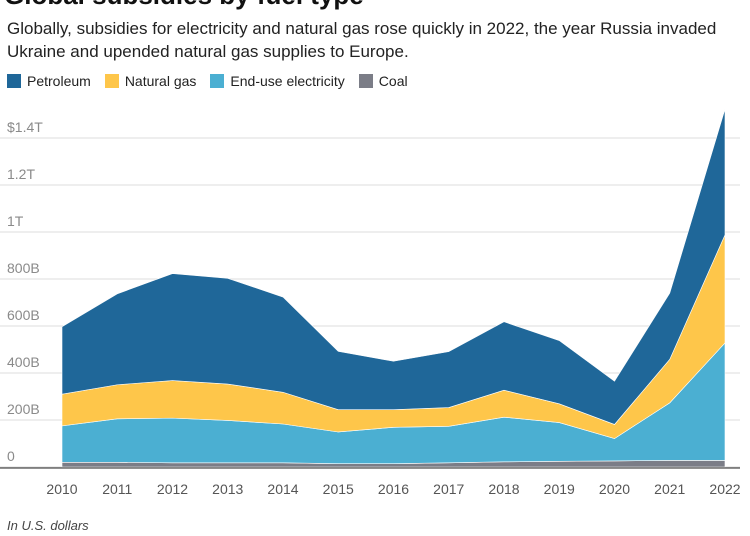 This screenshot has width=750, height=536. Describe the element at coordinates (11, 456) in the screenshot. I see `y-tick-label: 0` at that location.